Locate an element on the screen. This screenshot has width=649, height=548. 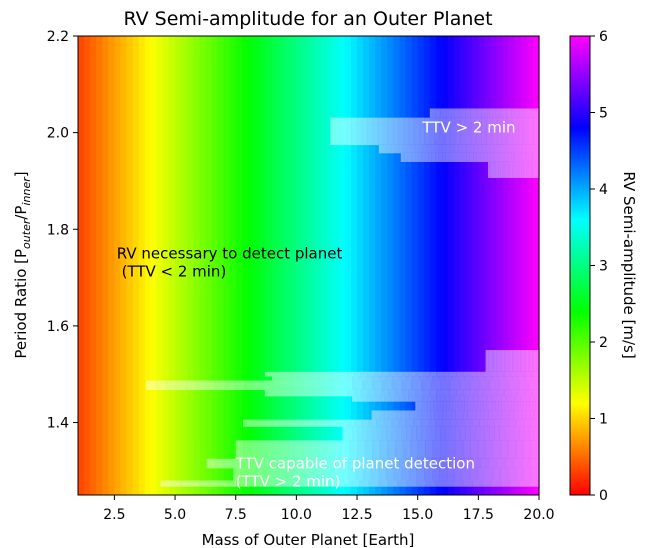
colorbar-tick-label: 2 is located at coordinates (603, 343).